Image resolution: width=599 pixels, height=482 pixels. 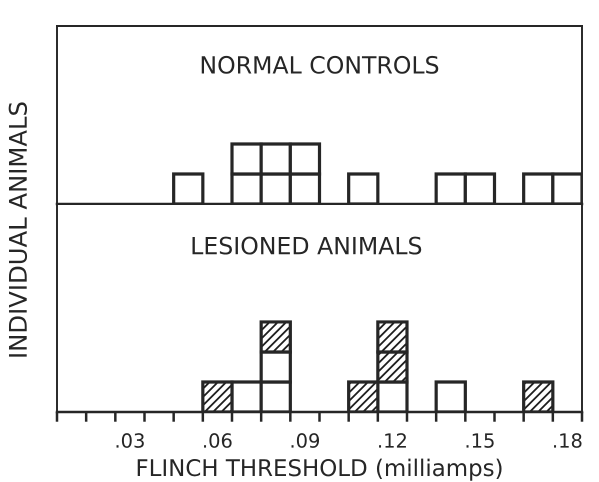 What do you see at coordinates (306, 440) in the screenshot?
I see `x-tick-label: .09` at bounding box center [306, 440].